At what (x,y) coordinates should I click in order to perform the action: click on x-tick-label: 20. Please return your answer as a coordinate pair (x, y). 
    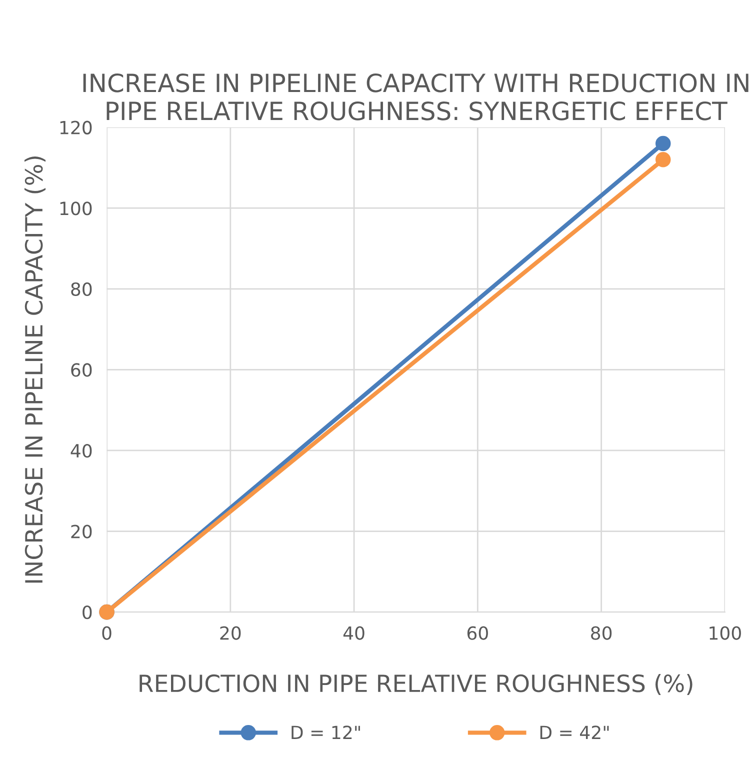
    Looking at the image, I should click on (230, 633).